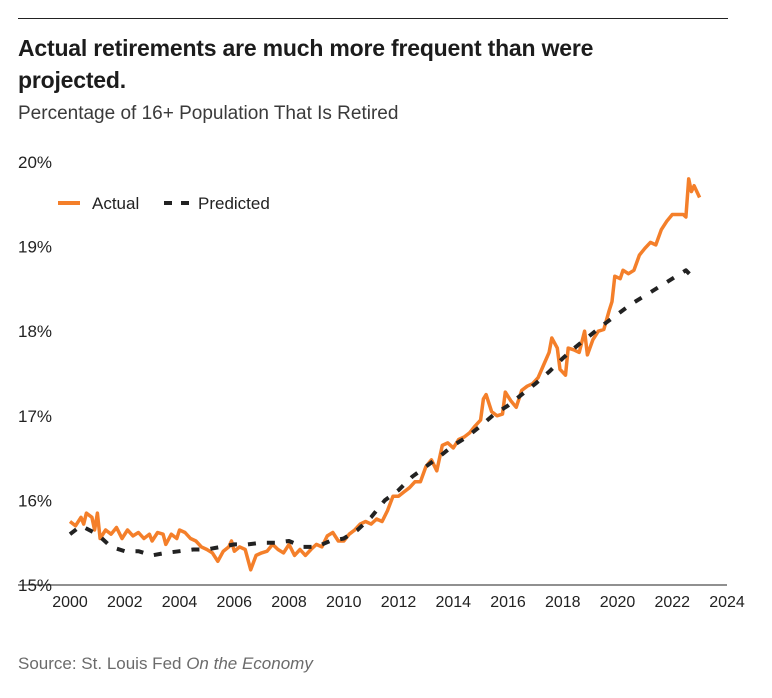 This screenshot has width=772, height=698. I want to click on y-tick-label: 18%, so click(35, 331).